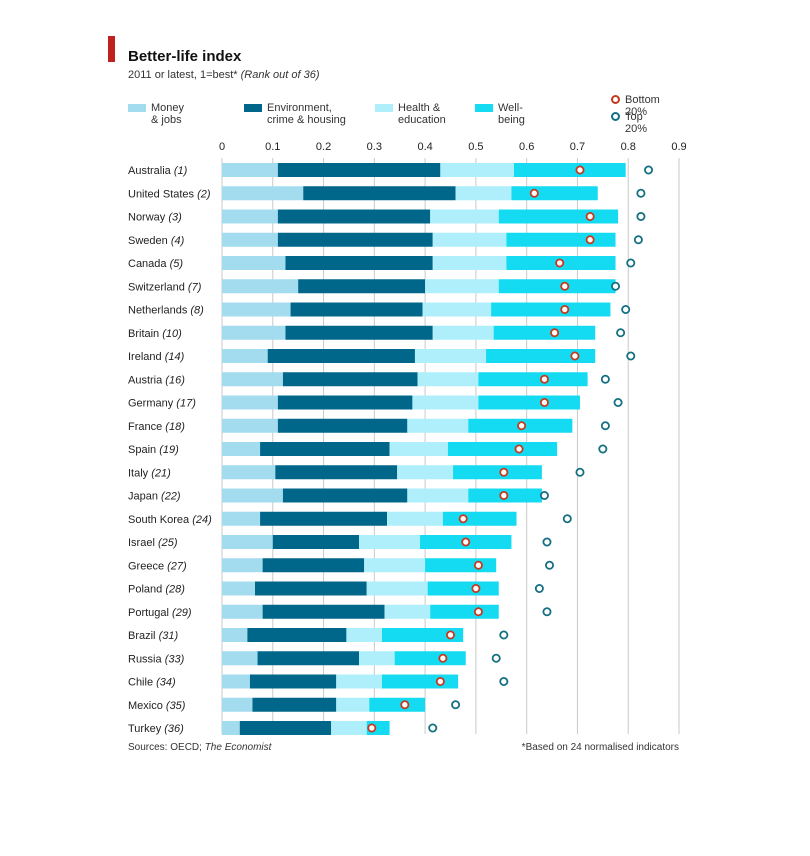 The image size is (810, 856). I want to click on country-rank: (17), so click(186, 404).